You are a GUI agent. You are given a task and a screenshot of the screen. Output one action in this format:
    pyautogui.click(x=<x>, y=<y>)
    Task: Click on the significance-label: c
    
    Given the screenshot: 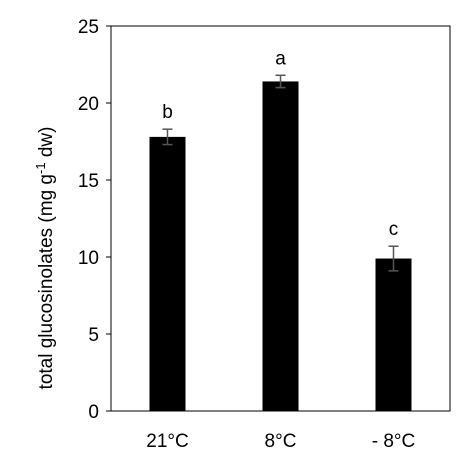 What is the action you would take?
    pyautogui.click(x=394, y=229)
    